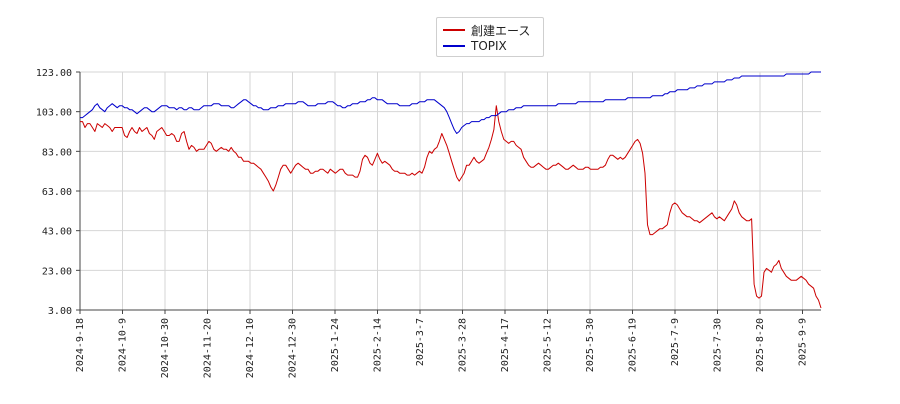  Describe the element at coordinates (505, 345) in the screenshot. I see `x-tick-label: 2025-4-17` at that location.